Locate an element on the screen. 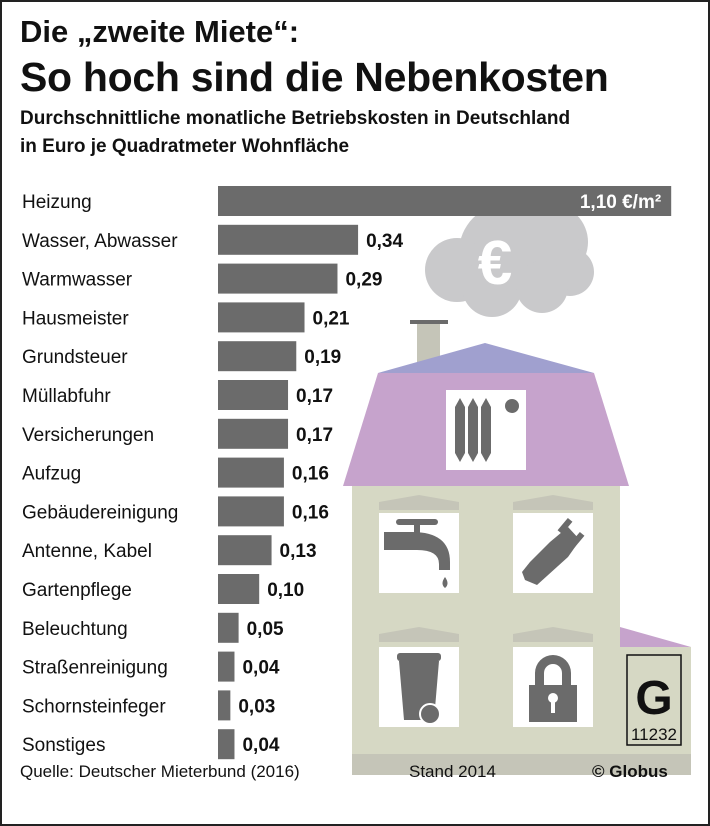  category-label: Müllabfuhr is located at coordinates (66, 396).